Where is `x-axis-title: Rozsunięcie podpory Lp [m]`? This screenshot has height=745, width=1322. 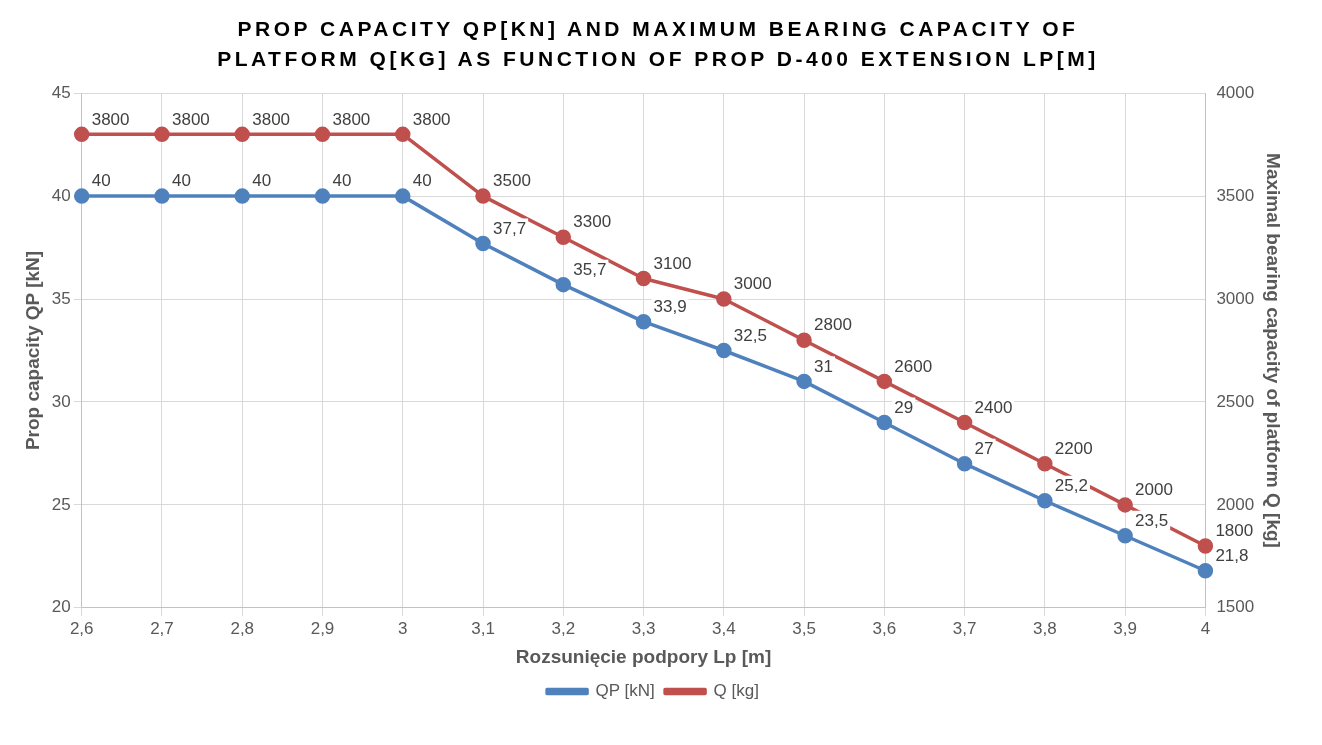 x-axis-title: Rozsunięcie podpory Lp [m] is located at coordinates (643, 656).